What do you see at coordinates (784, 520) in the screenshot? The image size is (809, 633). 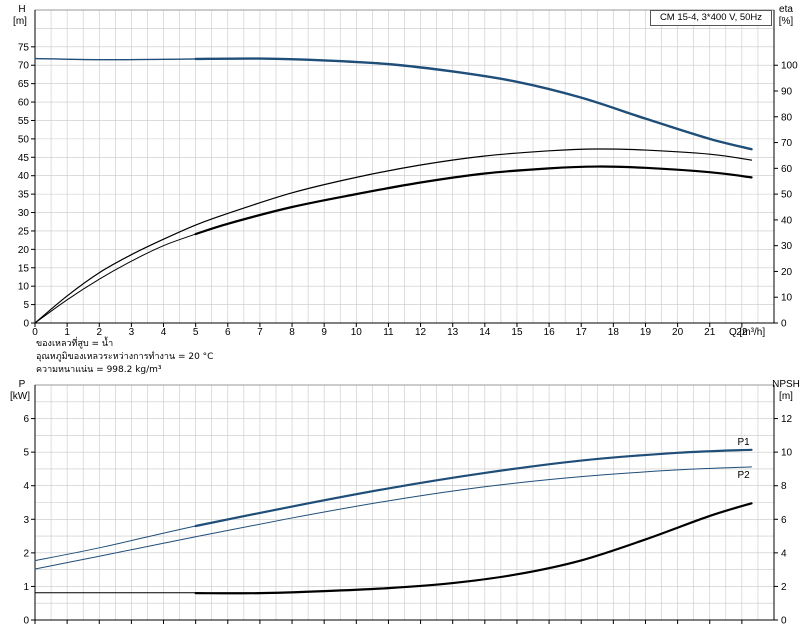 I see `y2-tick-label: 6` at bounding box center [784, 520].